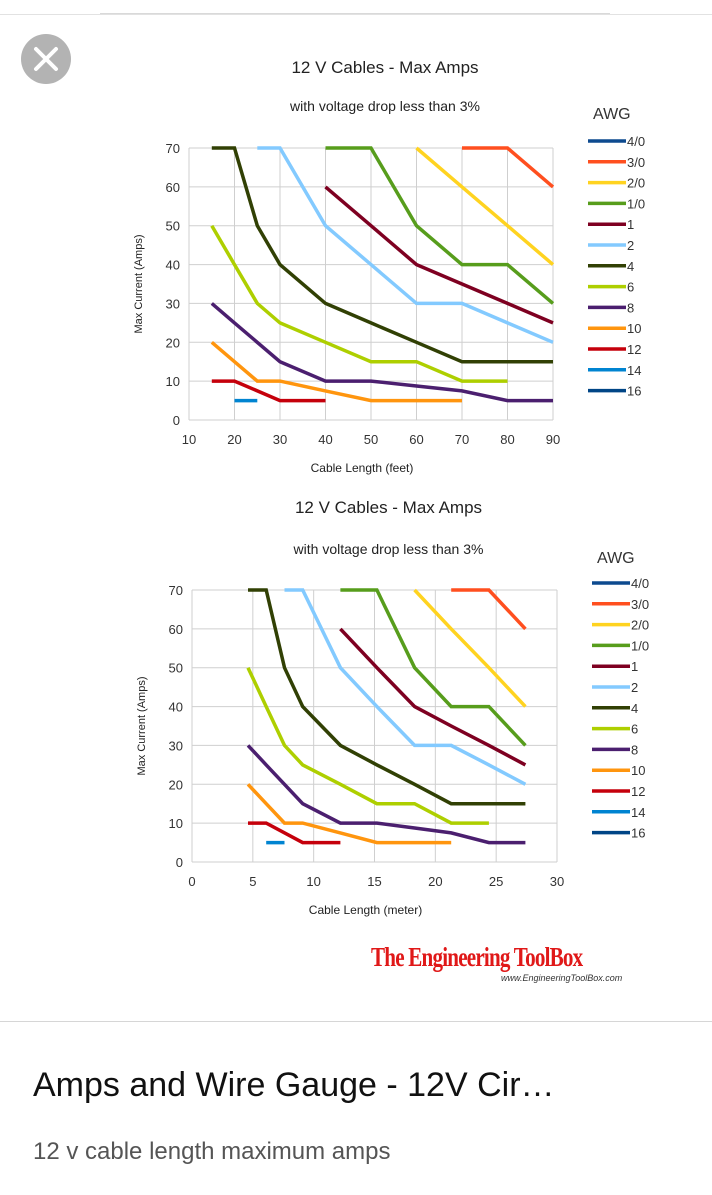  I want to click on chart-title: 12 V Cables - Max Amps, so click(384, 67).